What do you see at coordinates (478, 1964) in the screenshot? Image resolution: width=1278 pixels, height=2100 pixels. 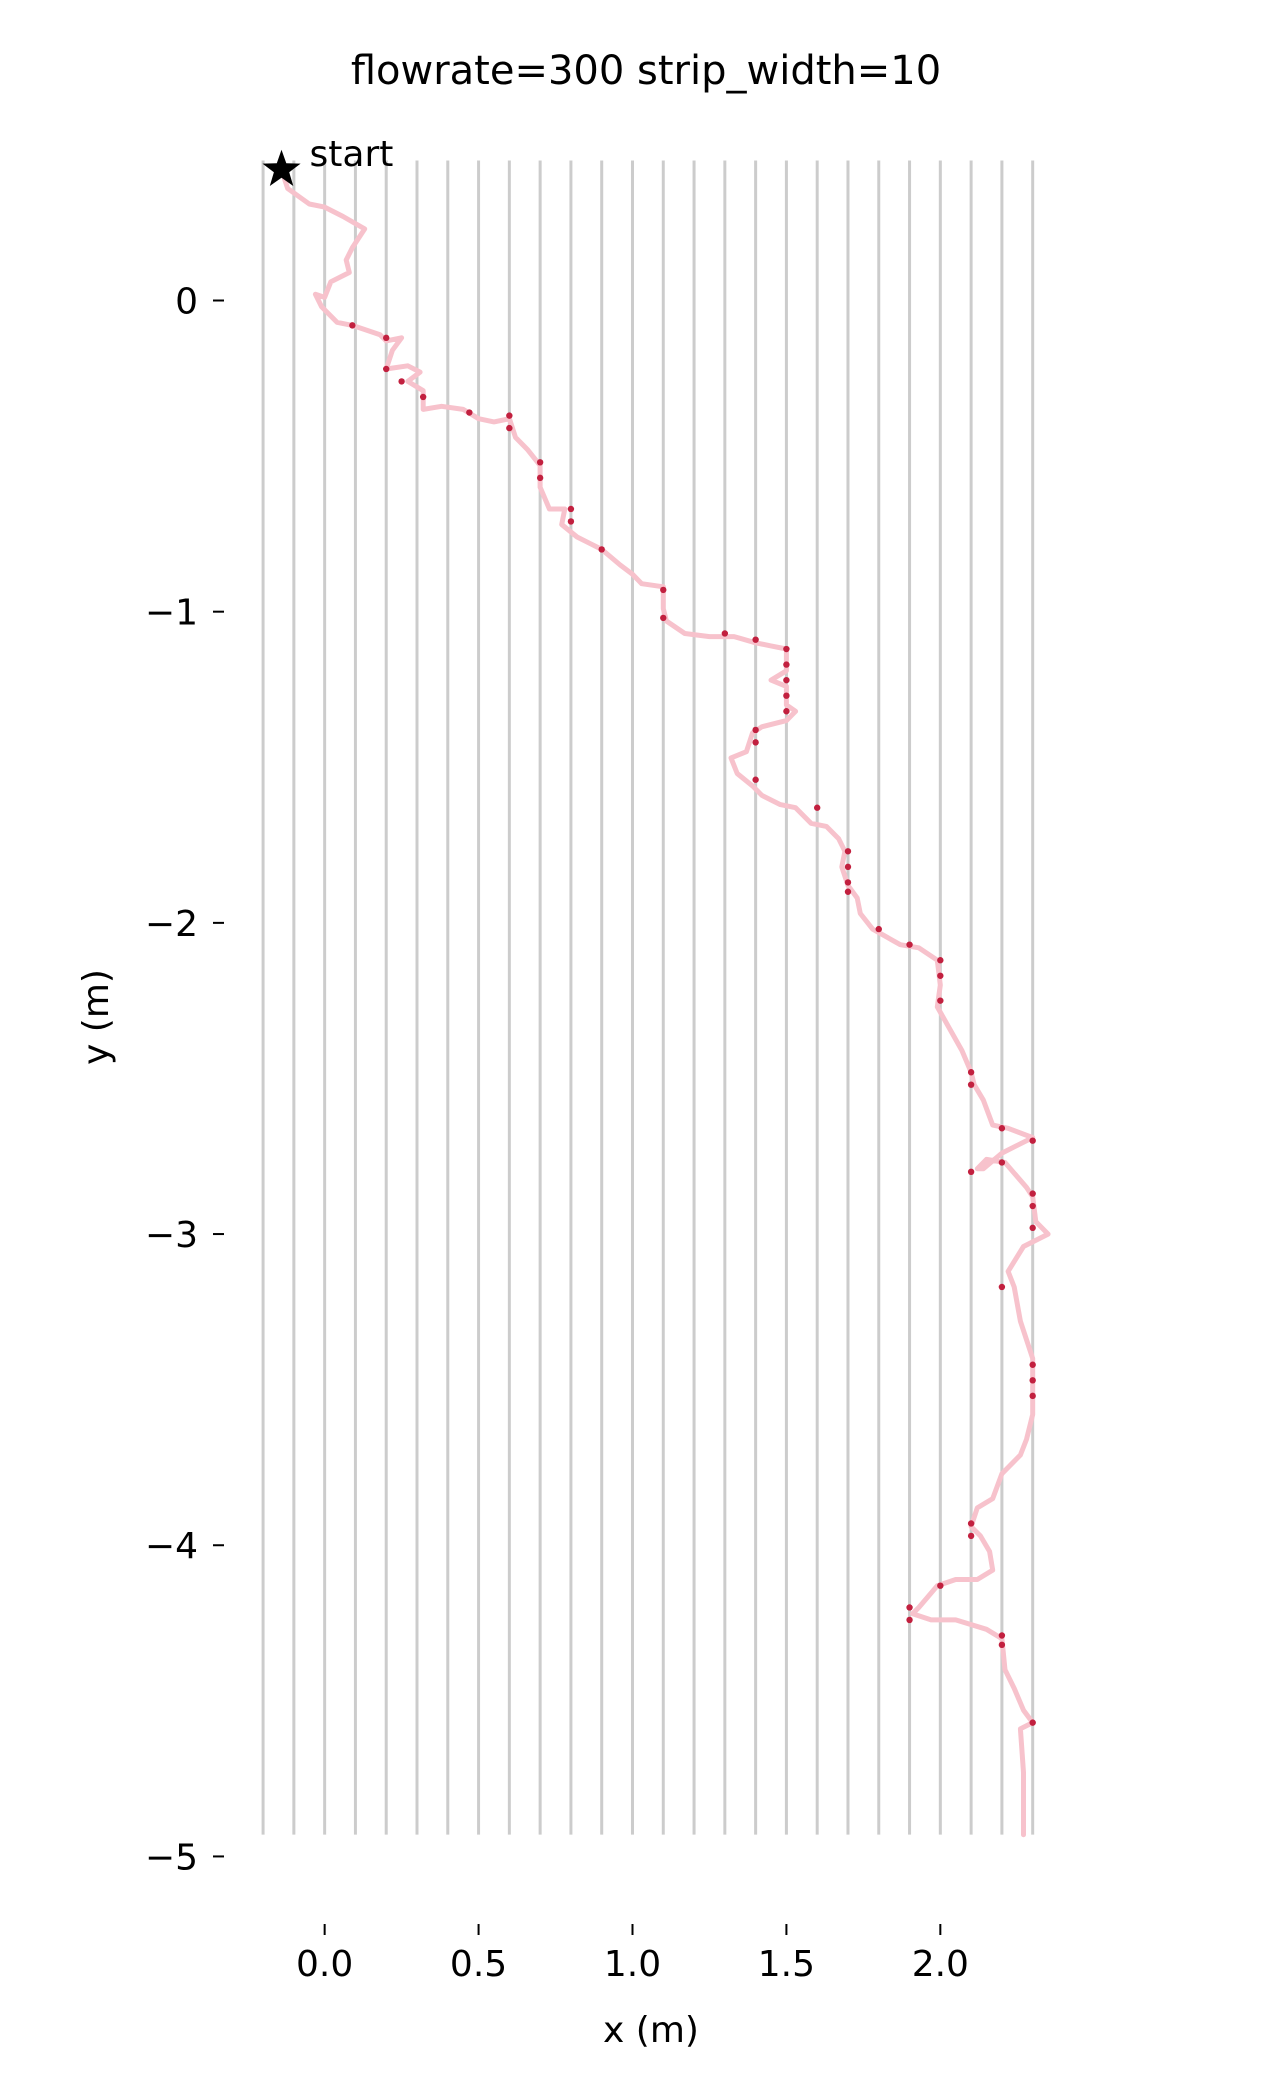 I see `x-tick-label-1: 0.5` at bounding box center [478, 1964].